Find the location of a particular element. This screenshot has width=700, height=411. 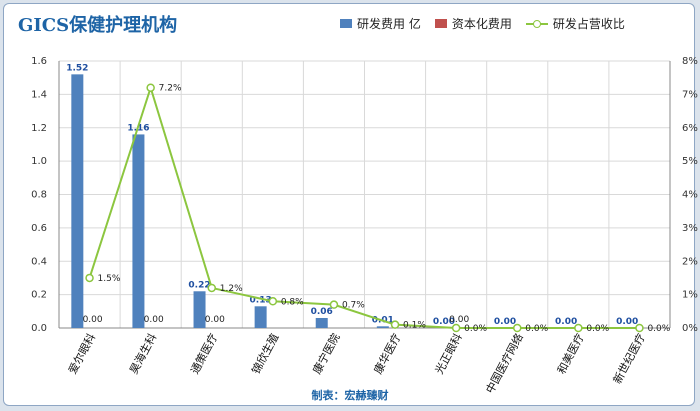

legend-label-capex: 资本化费用 is located at coordinates (481, 24).